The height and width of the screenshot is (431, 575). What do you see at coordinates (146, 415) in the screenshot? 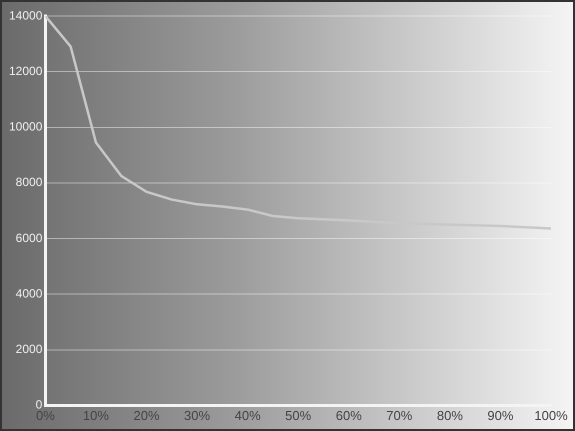
I see `x-tick-label: 20%` at bounding box center [146, 415].